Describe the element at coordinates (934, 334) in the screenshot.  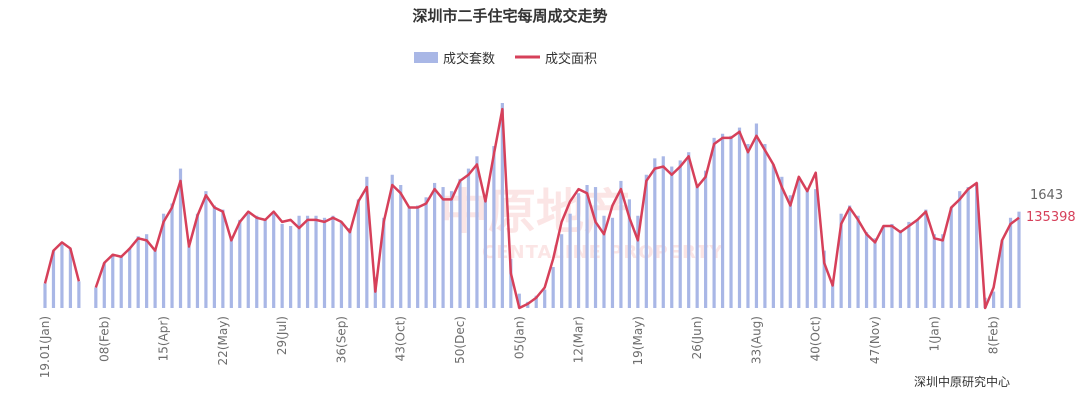
I see `x-tick-label: 1(Jan)` at that location.